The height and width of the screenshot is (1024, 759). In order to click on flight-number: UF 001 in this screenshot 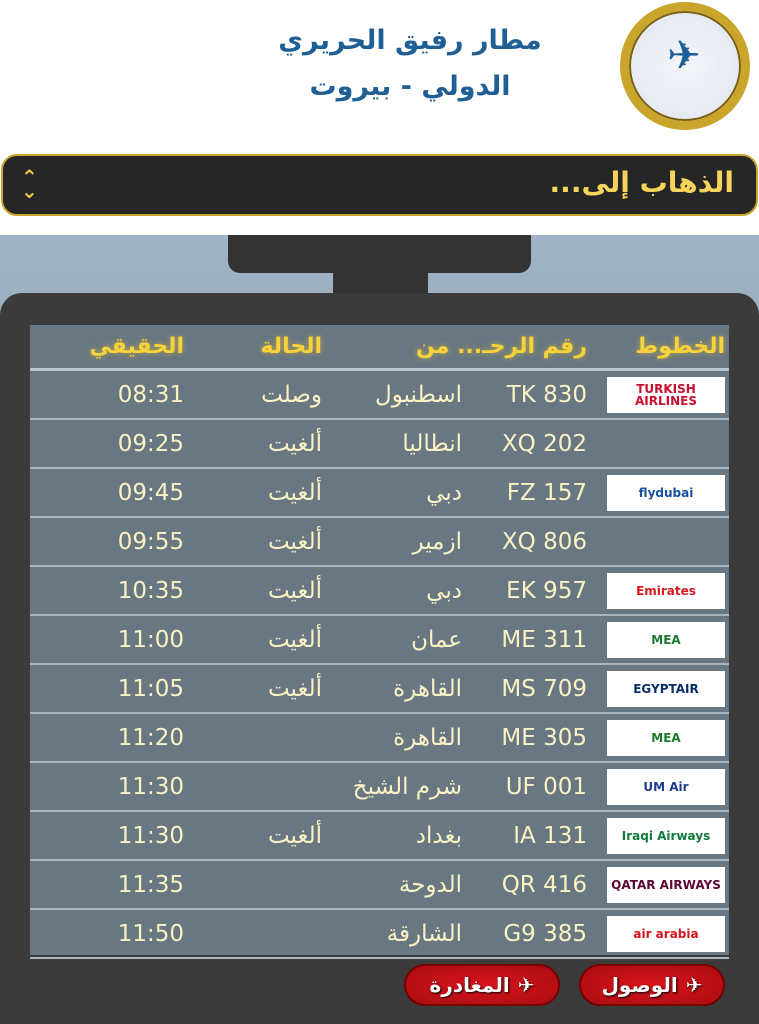, I will do `click(546, 786)`.